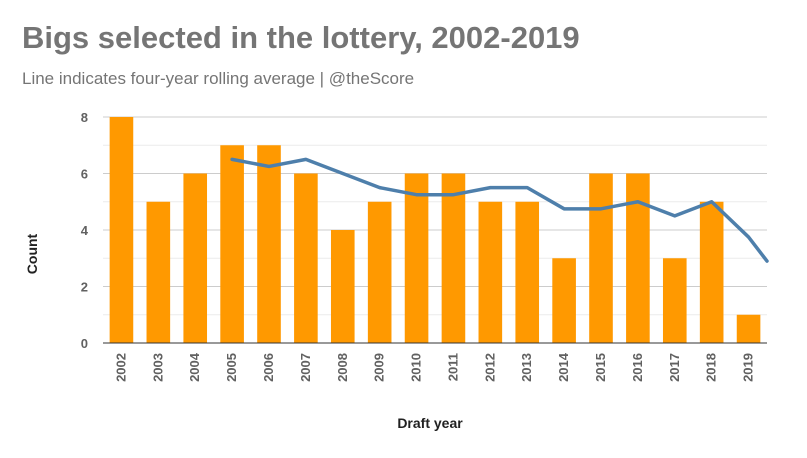 This screenshot has height=458, width=807. I want to click on x-tick-label: 2006, so click(268, 367).